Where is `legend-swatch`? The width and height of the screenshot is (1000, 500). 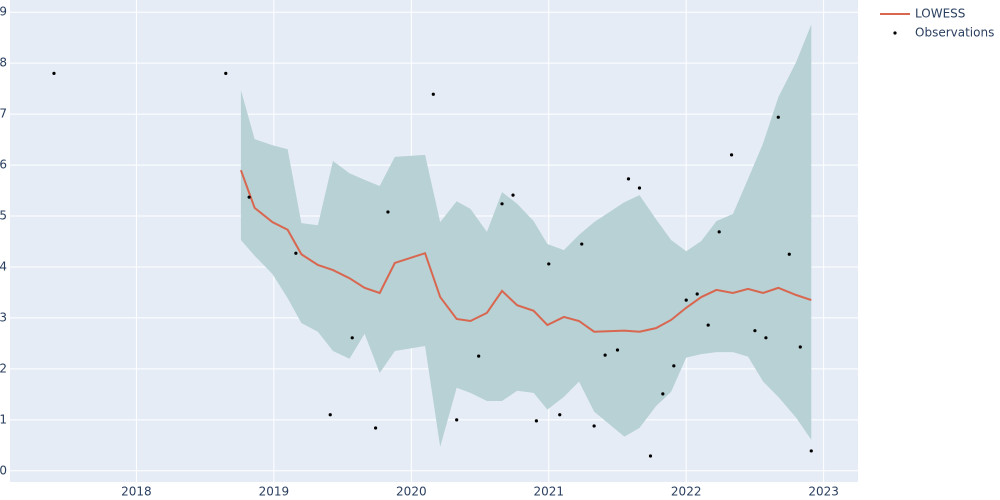 legend-swatch is located at coordinates (895, 33).